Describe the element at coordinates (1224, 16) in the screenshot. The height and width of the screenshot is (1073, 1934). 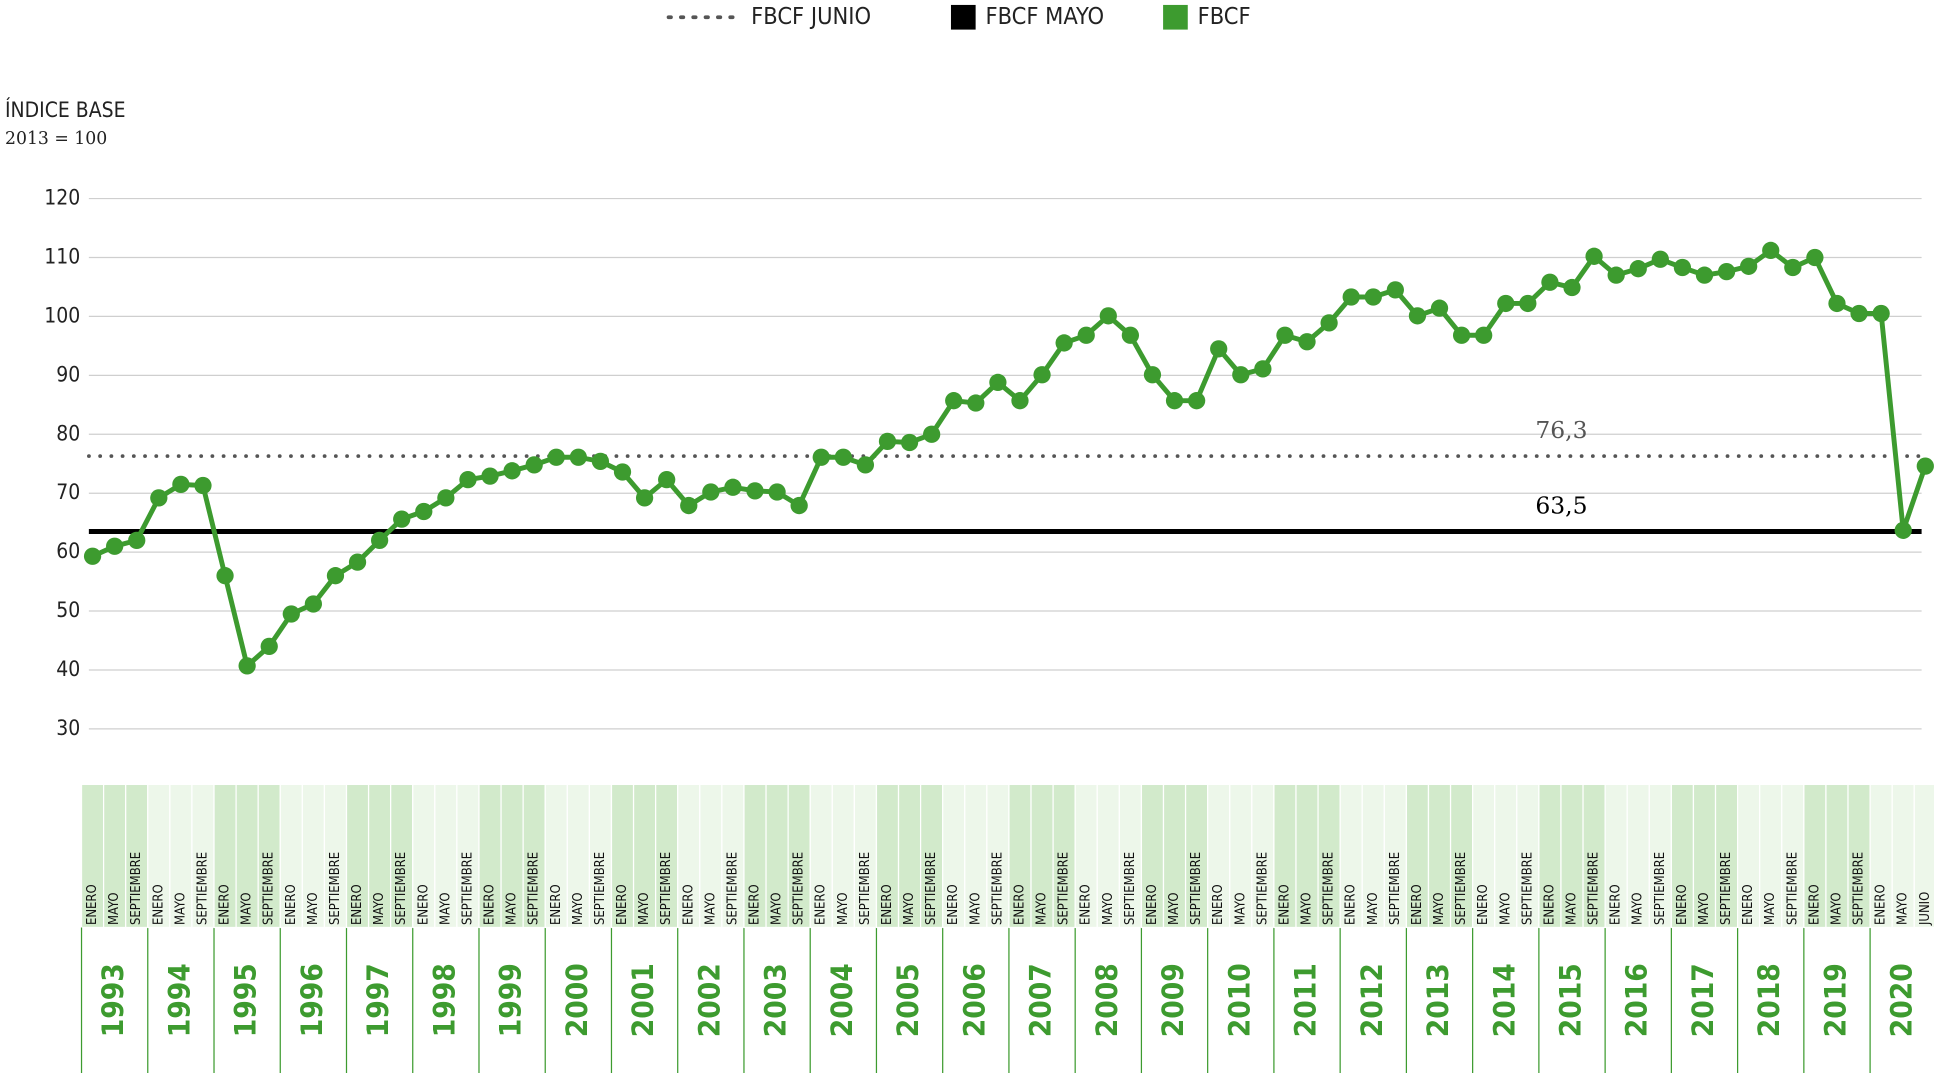
I see `legend-label: FBCF` at that location.